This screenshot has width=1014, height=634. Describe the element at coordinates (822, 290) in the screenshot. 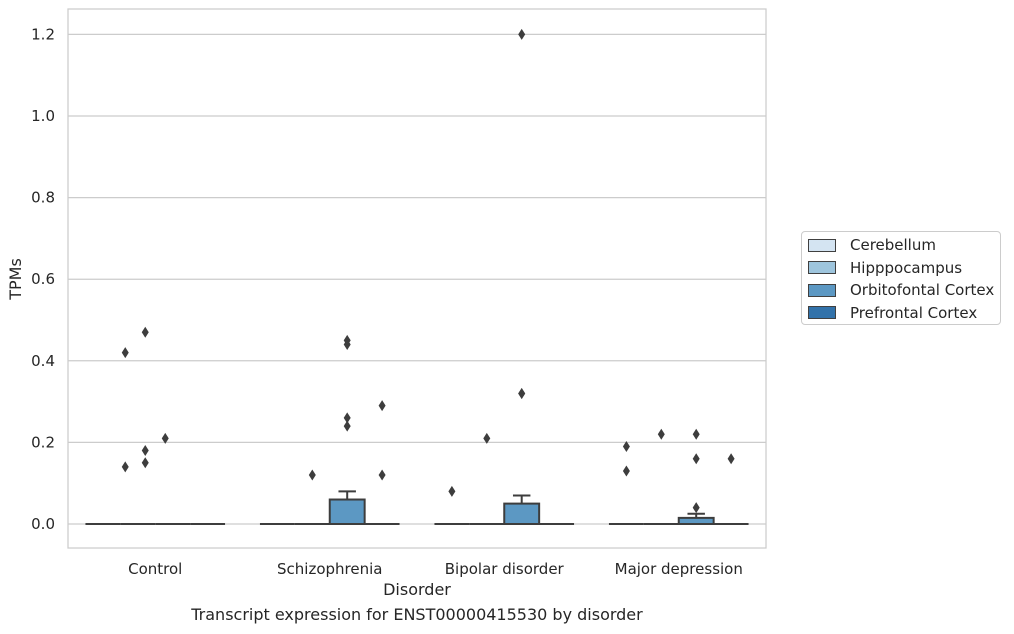

I see `legend-swatch-orbitofontal-cortex` at that location.